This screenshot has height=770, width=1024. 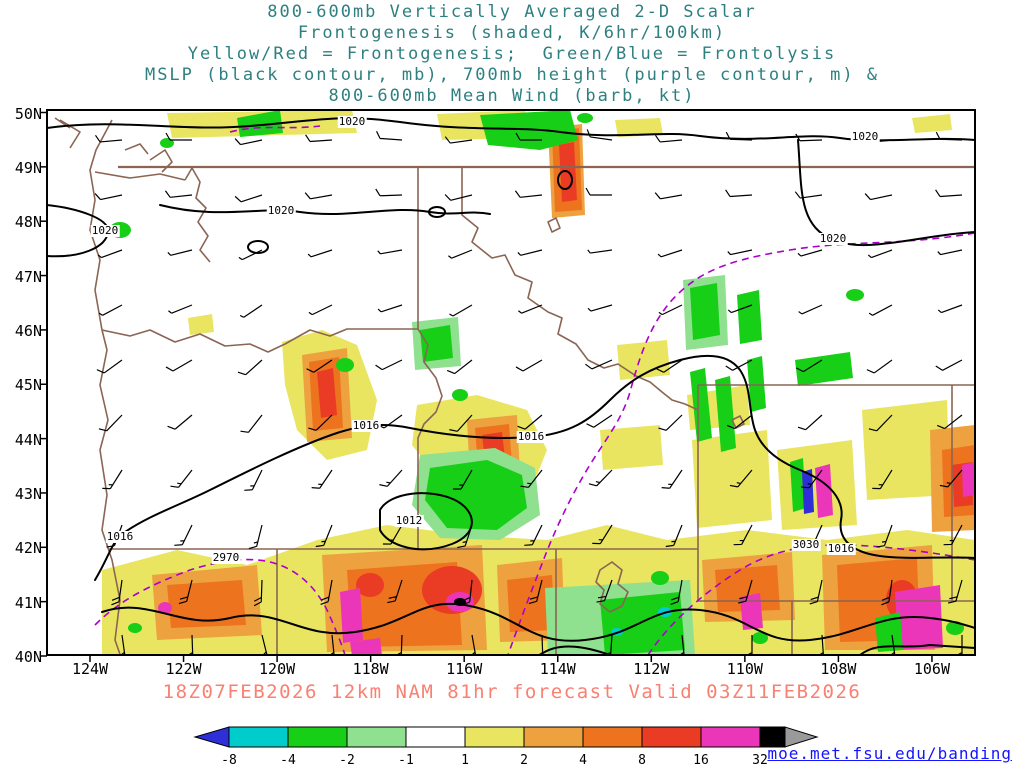 What do you see at coordinates (512, 96) in the screenshot?
I see `title-line-5: 800-600mb Mean Wind (barb, kt)` at bounding box center [512, 96].